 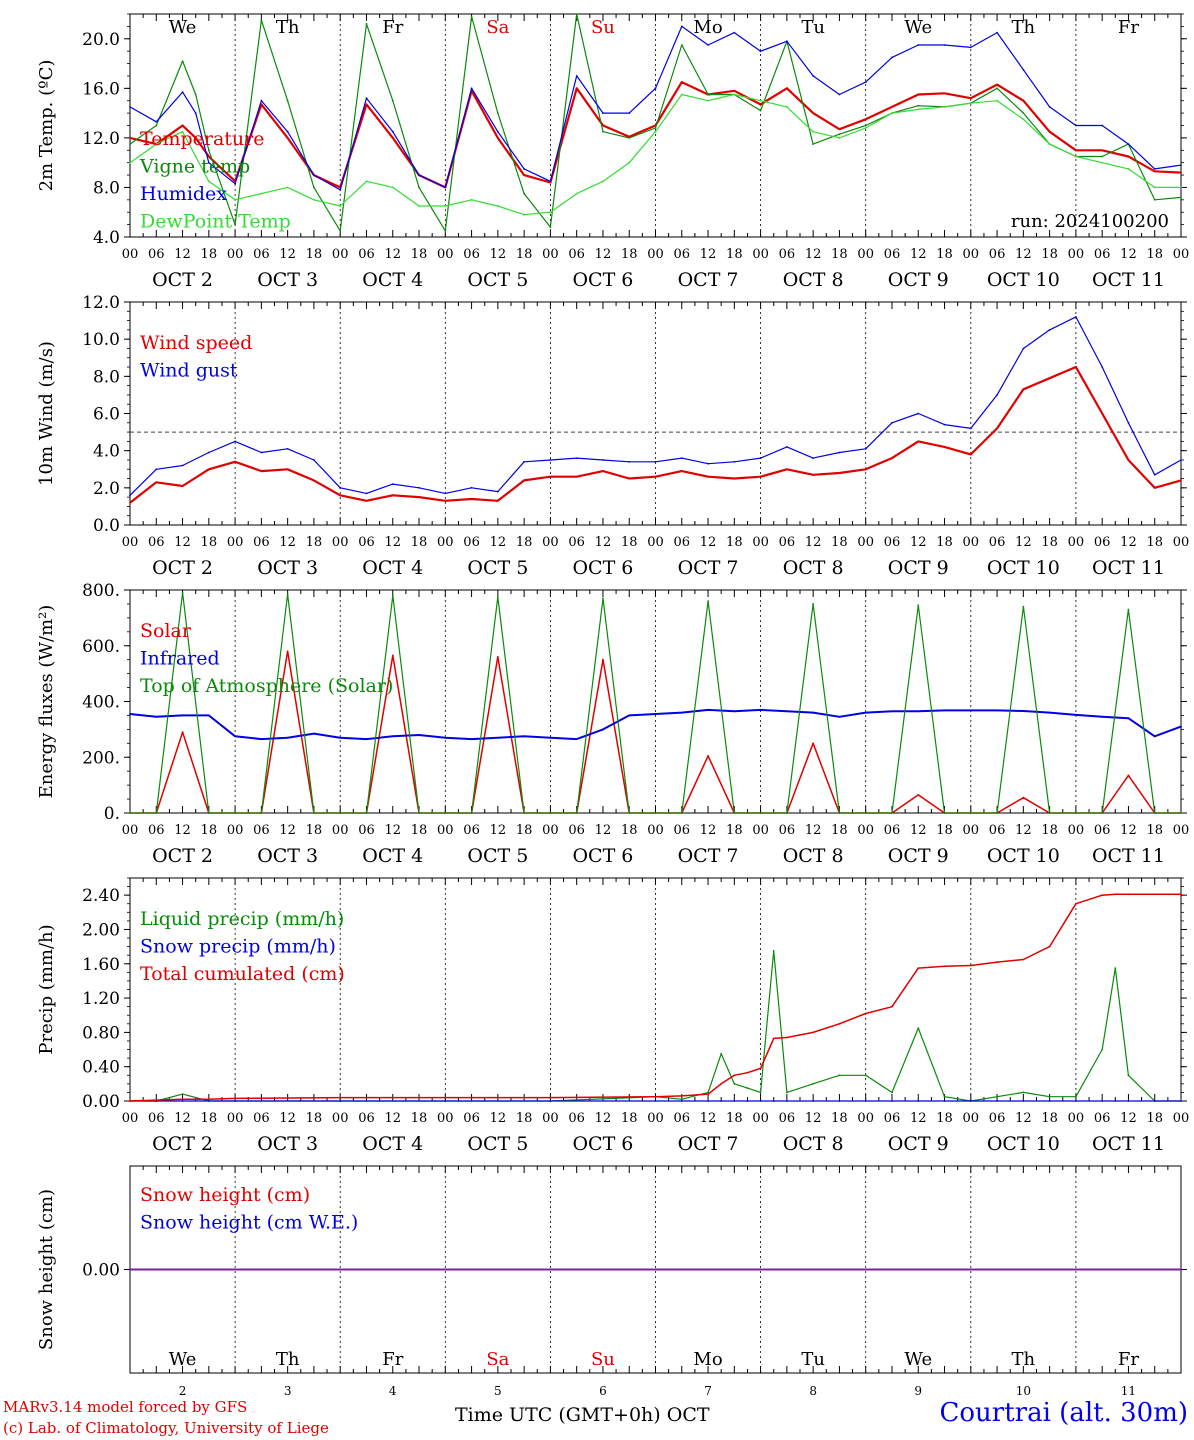 What do you see at coordinates (1024, 27) in the screenshot?
I see `weekday-label: Th` at bounding box center [1024, 27].